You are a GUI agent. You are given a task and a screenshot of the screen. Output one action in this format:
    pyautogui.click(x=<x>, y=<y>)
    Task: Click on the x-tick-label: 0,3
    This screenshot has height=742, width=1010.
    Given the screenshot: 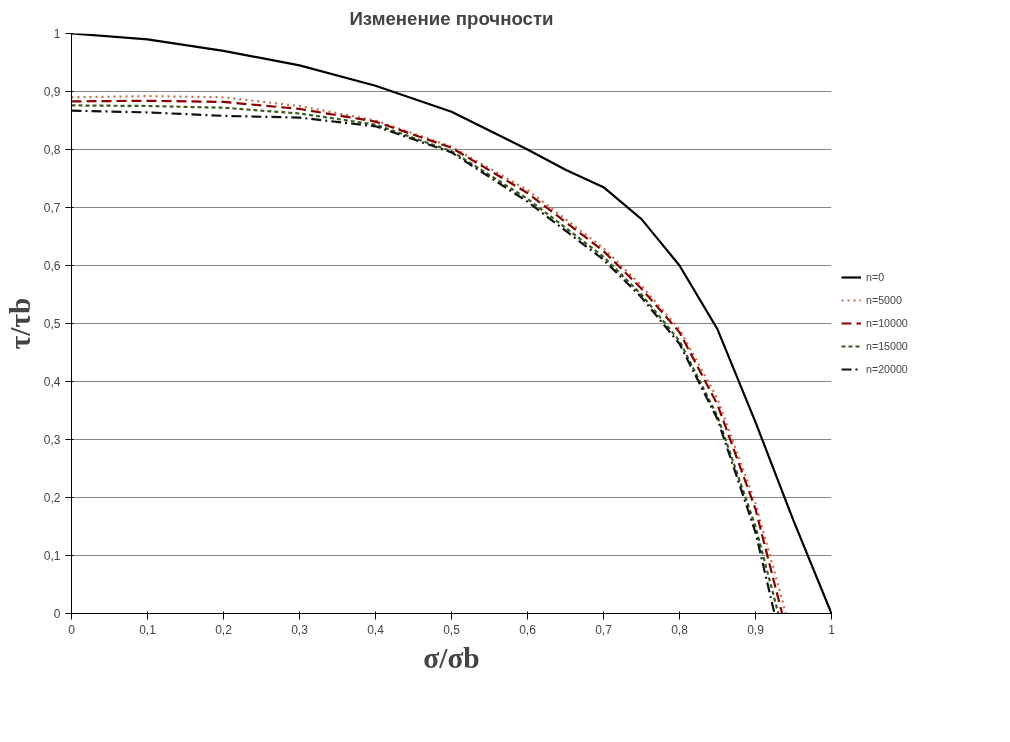 What is the action you would take?
    pyautogui.click(x=300, y=629)
    